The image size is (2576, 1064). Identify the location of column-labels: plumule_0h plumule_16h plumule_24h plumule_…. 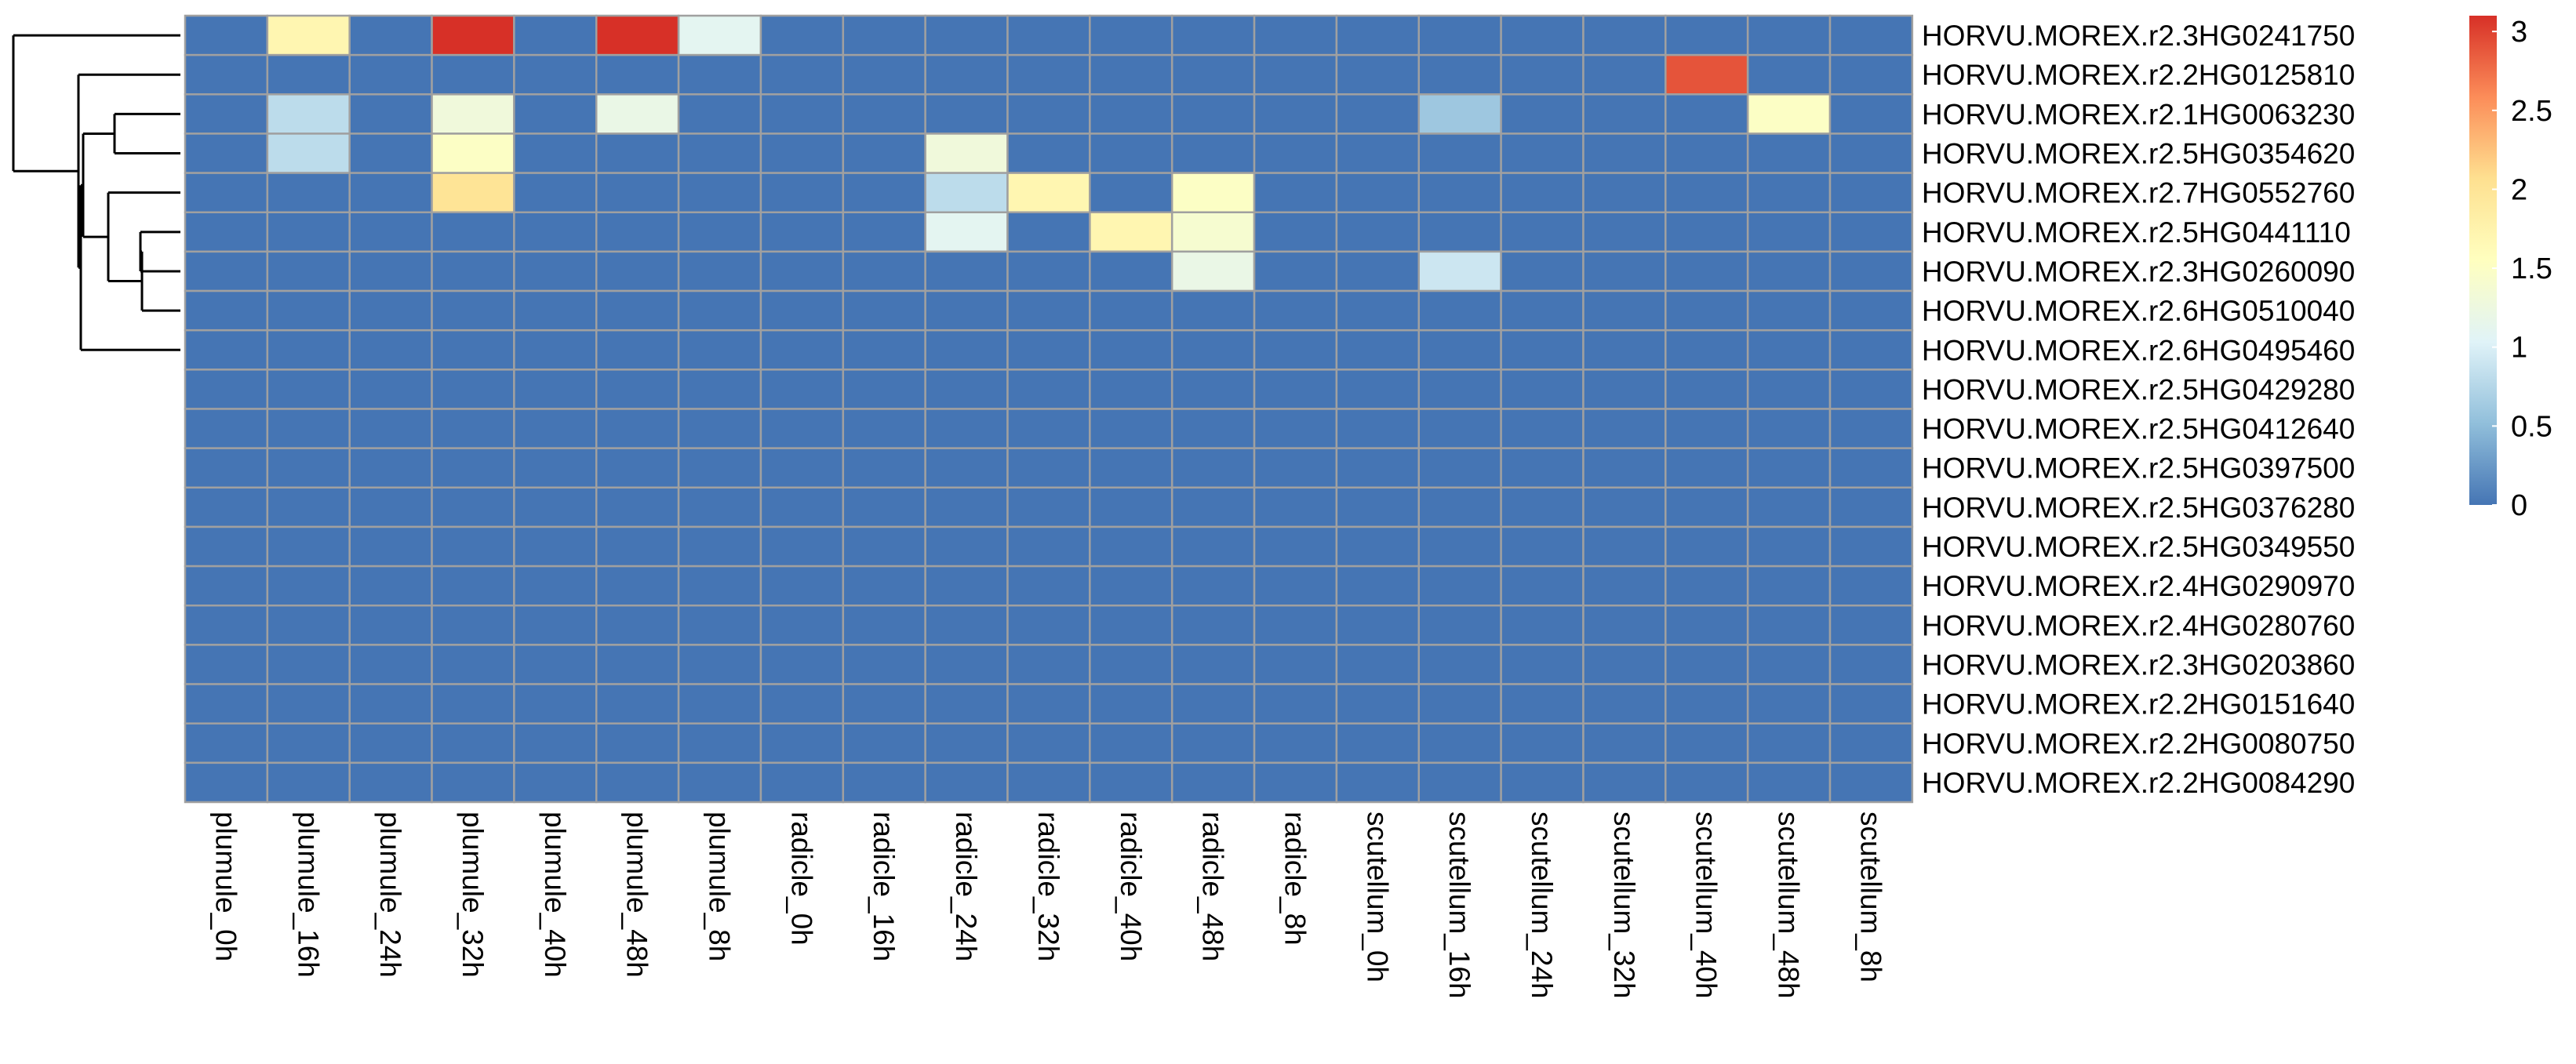
(1048, 906).